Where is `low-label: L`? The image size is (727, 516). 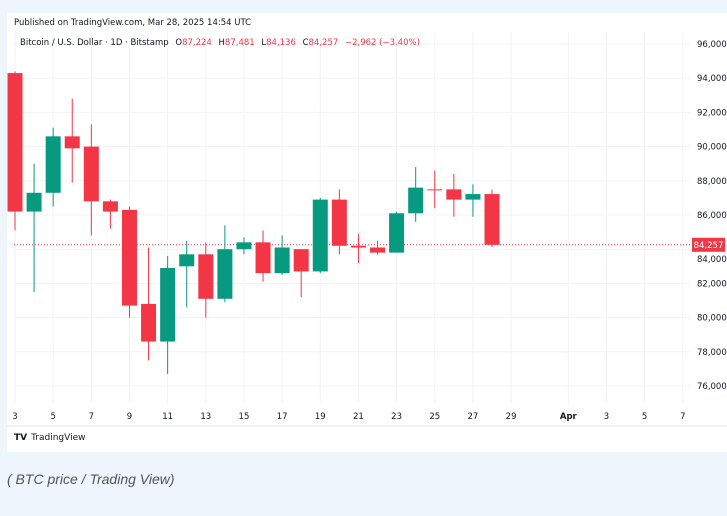
low-label: L is located at coordinates (264, 43).